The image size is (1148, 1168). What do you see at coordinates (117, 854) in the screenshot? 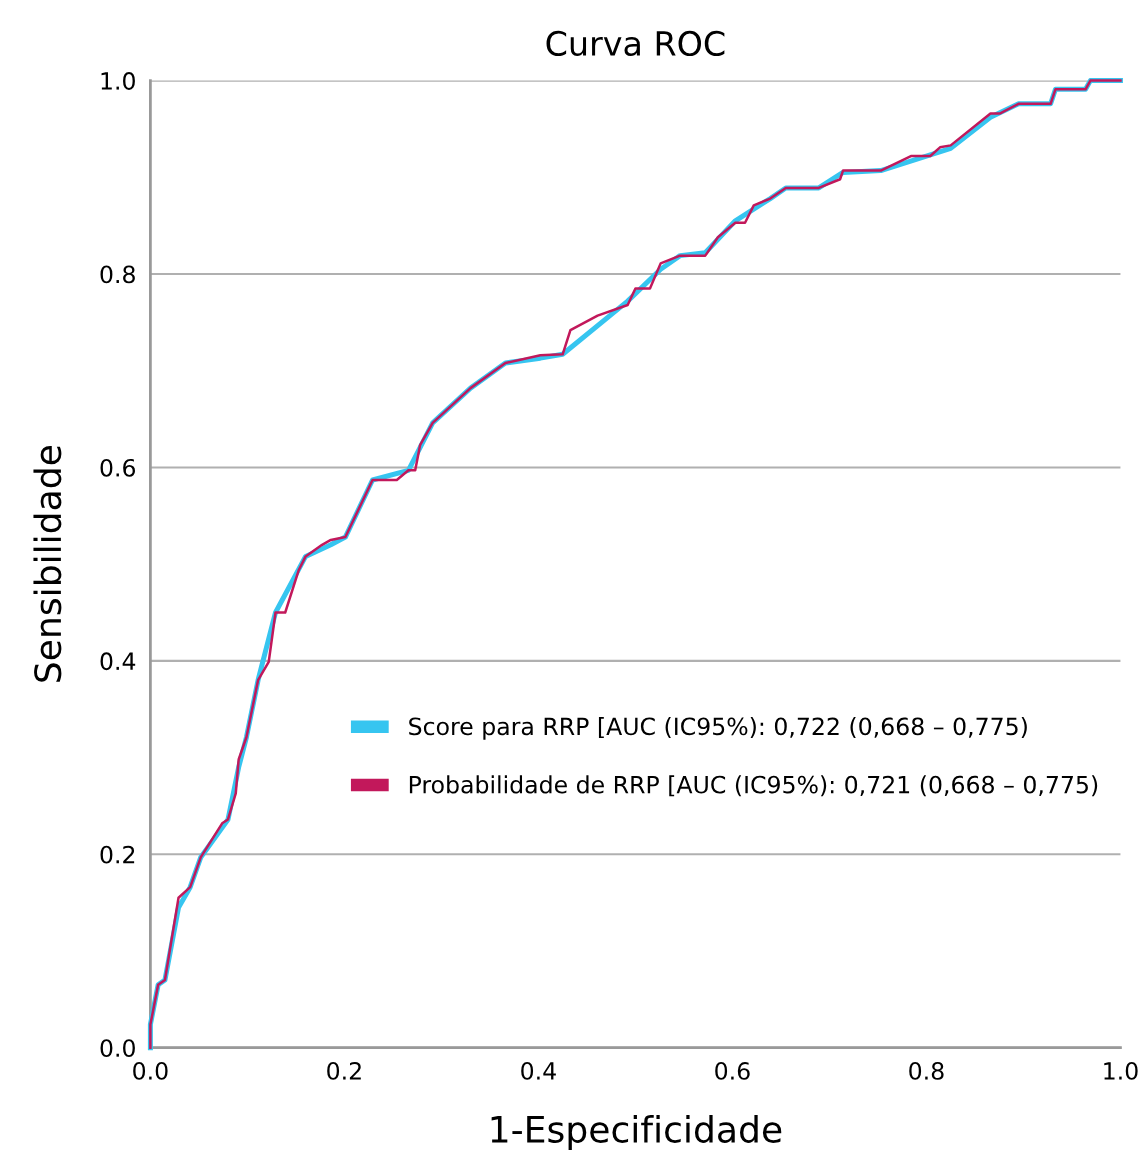
I see `y-tick-label: 0.2` at bounding box center [117, 854].